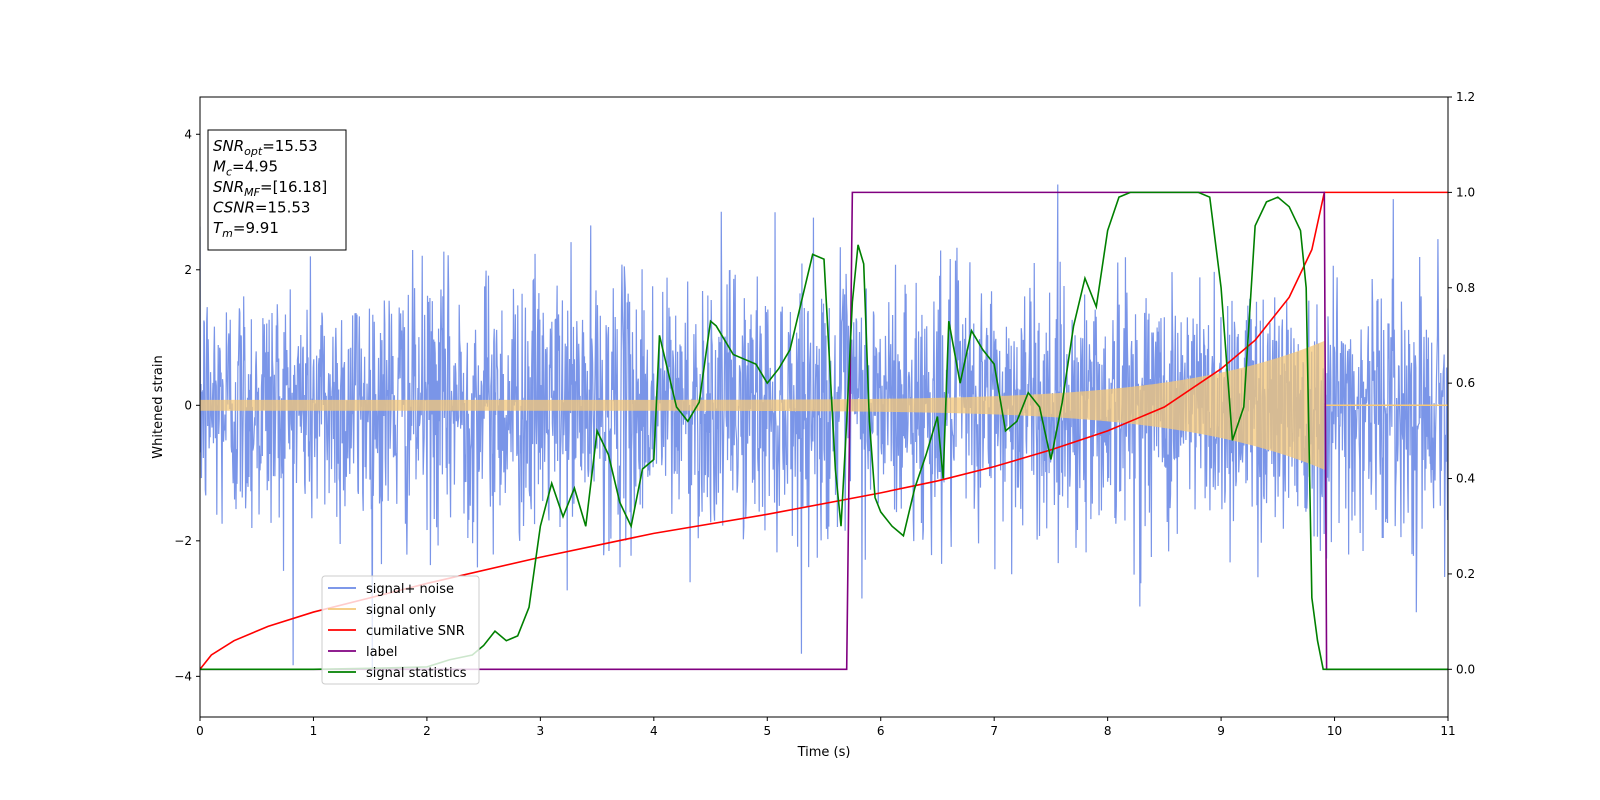  I want to click on y-axis-title: Whitened strain, so click(158, 406).